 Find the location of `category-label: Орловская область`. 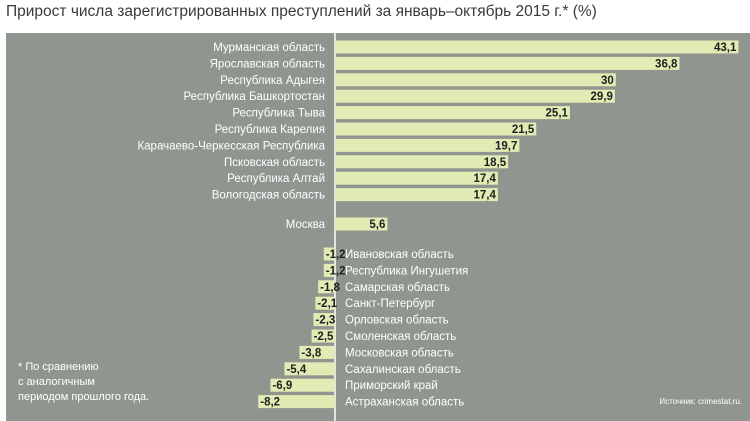

category-label: Орловская область is located at coordinates (397, 321).